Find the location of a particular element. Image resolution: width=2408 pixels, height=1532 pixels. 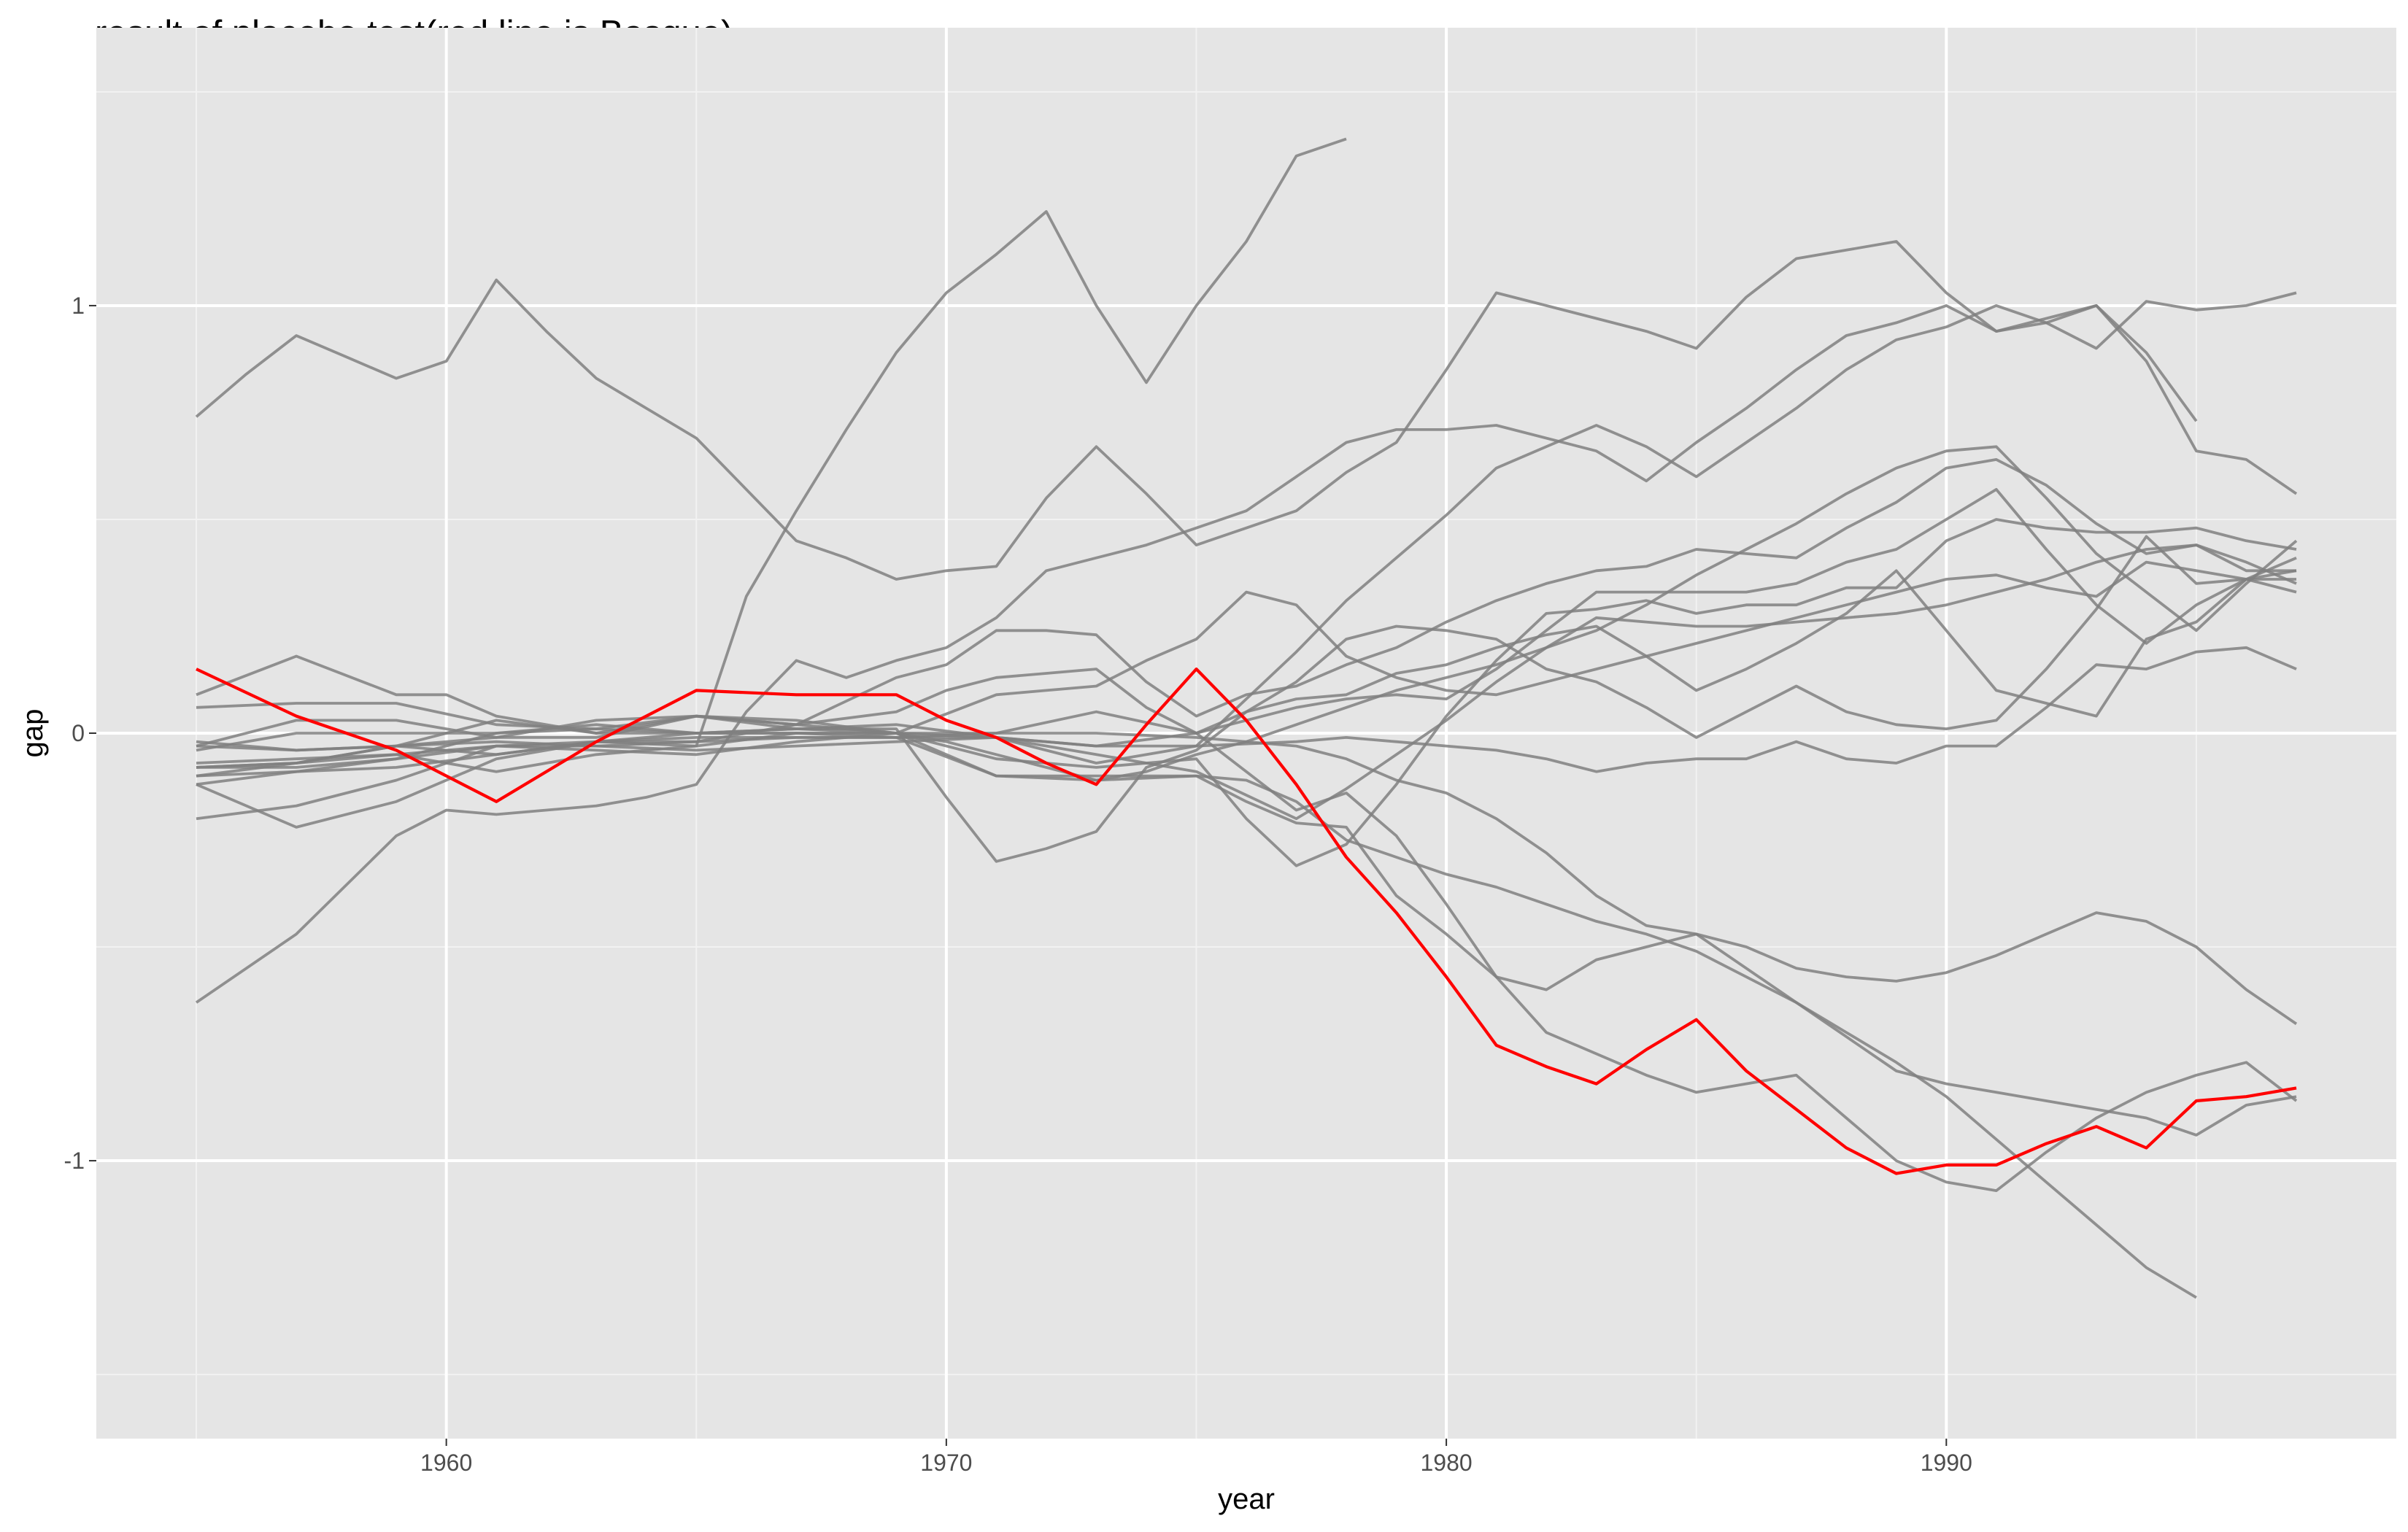

x-axis-title: year is located at coordinates (1246, 1499).